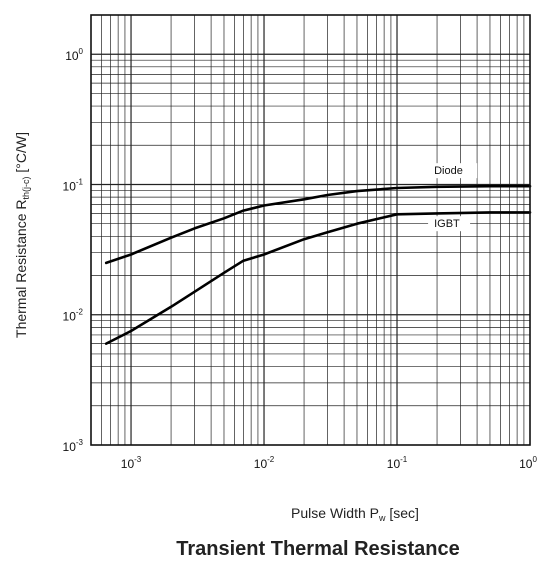 Image resolution: width=546 pixels, height=565 pixels. What do you see at coordinates (73, 316) in the screenshot?
I see `y-tick-label: 10⁻²` at bounding box center [73, 316].